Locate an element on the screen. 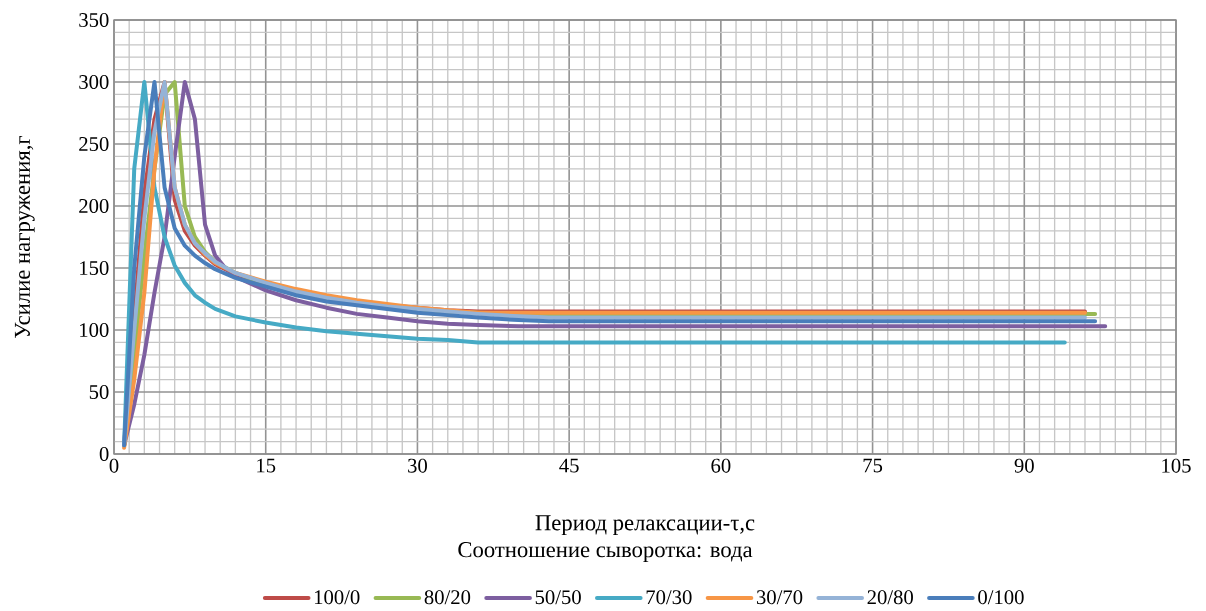  x-tick-label: 75 is located at coordinates (873, 465).